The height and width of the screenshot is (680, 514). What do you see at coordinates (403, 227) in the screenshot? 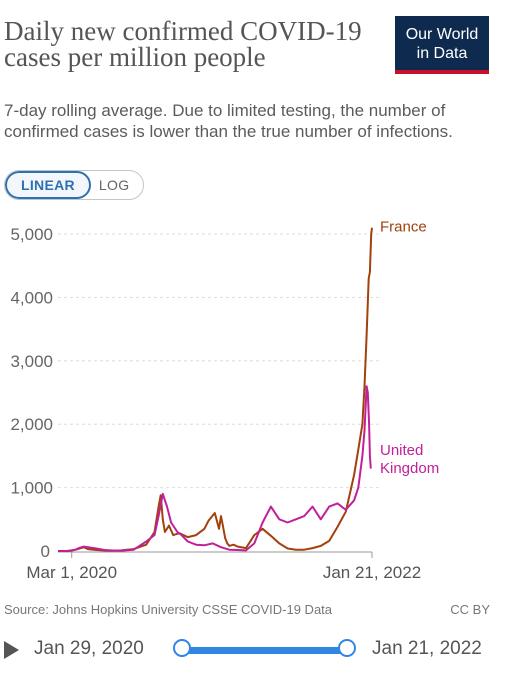
I see `series-label-france: France` at bounding box center [403, 227].